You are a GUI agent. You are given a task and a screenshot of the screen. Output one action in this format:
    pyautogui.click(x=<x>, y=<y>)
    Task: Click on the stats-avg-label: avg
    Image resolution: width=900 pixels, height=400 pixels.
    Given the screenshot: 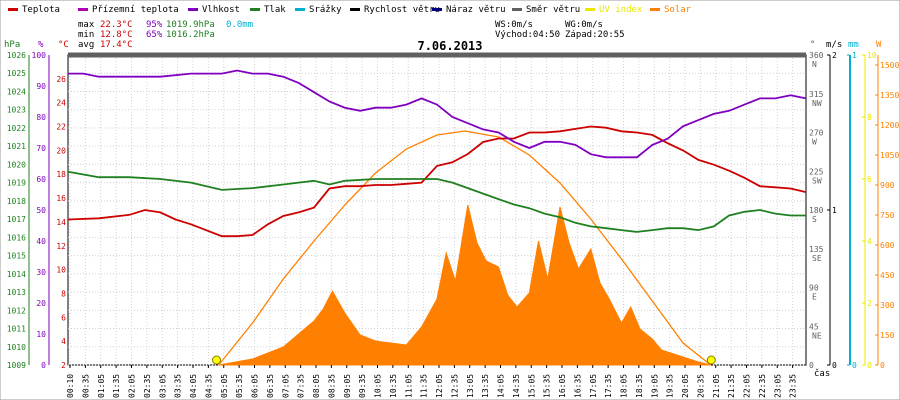 What is the action you would take?
    pyautogui.click(x=86, y=45)
    